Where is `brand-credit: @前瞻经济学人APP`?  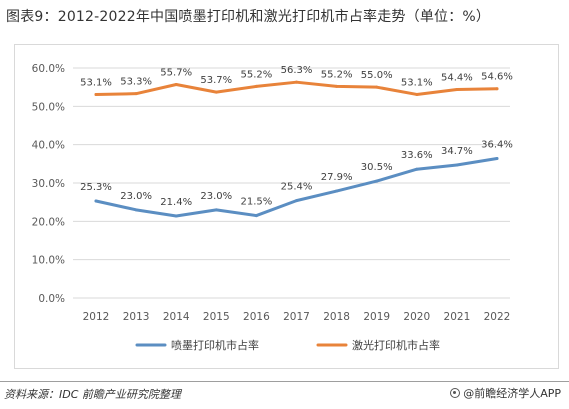
brand-credit: @前瞻经济学人APP is located at coordinates (505, 393).